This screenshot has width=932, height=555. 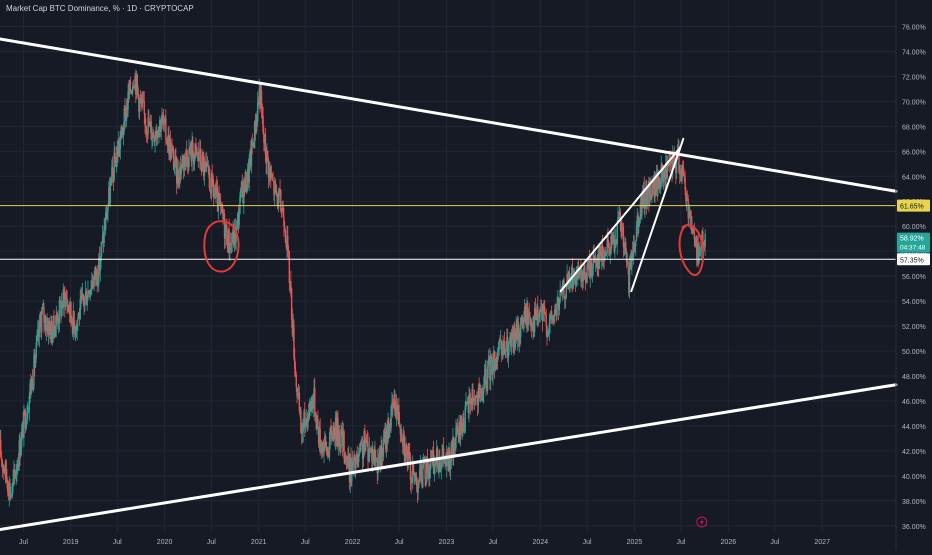 I want to click on y-tick-label: 42.00%, so click(x=914, y=452).